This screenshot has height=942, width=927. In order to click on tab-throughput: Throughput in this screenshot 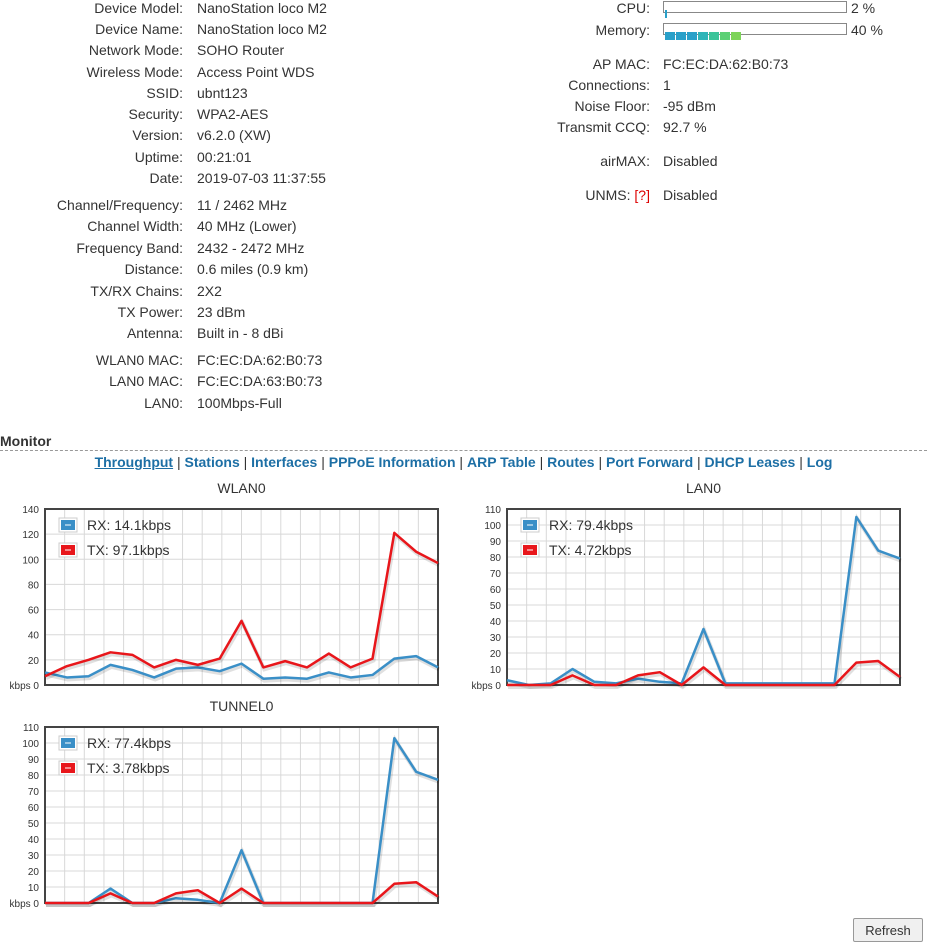, I will do `click(134, 462)`.